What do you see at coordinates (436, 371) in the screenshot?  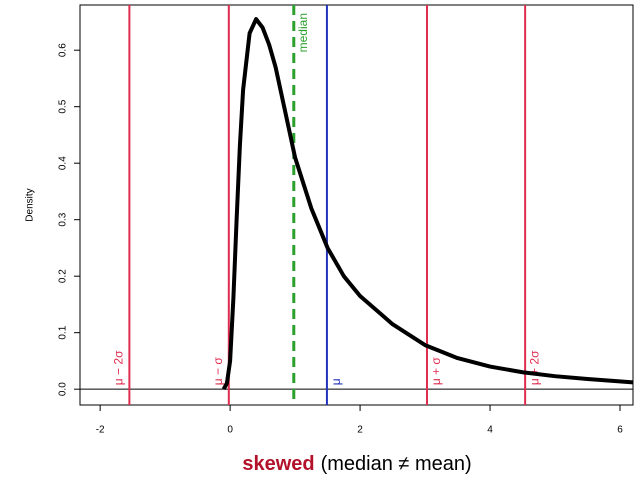 I see `vertical-line-label: μ + σ` at bounding box center [436, 371].